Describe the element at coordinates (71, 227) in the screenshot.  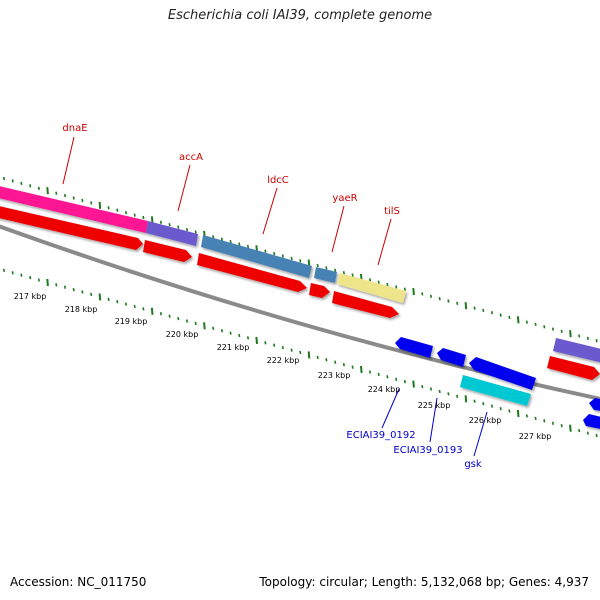
I see `dnaE-cds-arrow` at that location.